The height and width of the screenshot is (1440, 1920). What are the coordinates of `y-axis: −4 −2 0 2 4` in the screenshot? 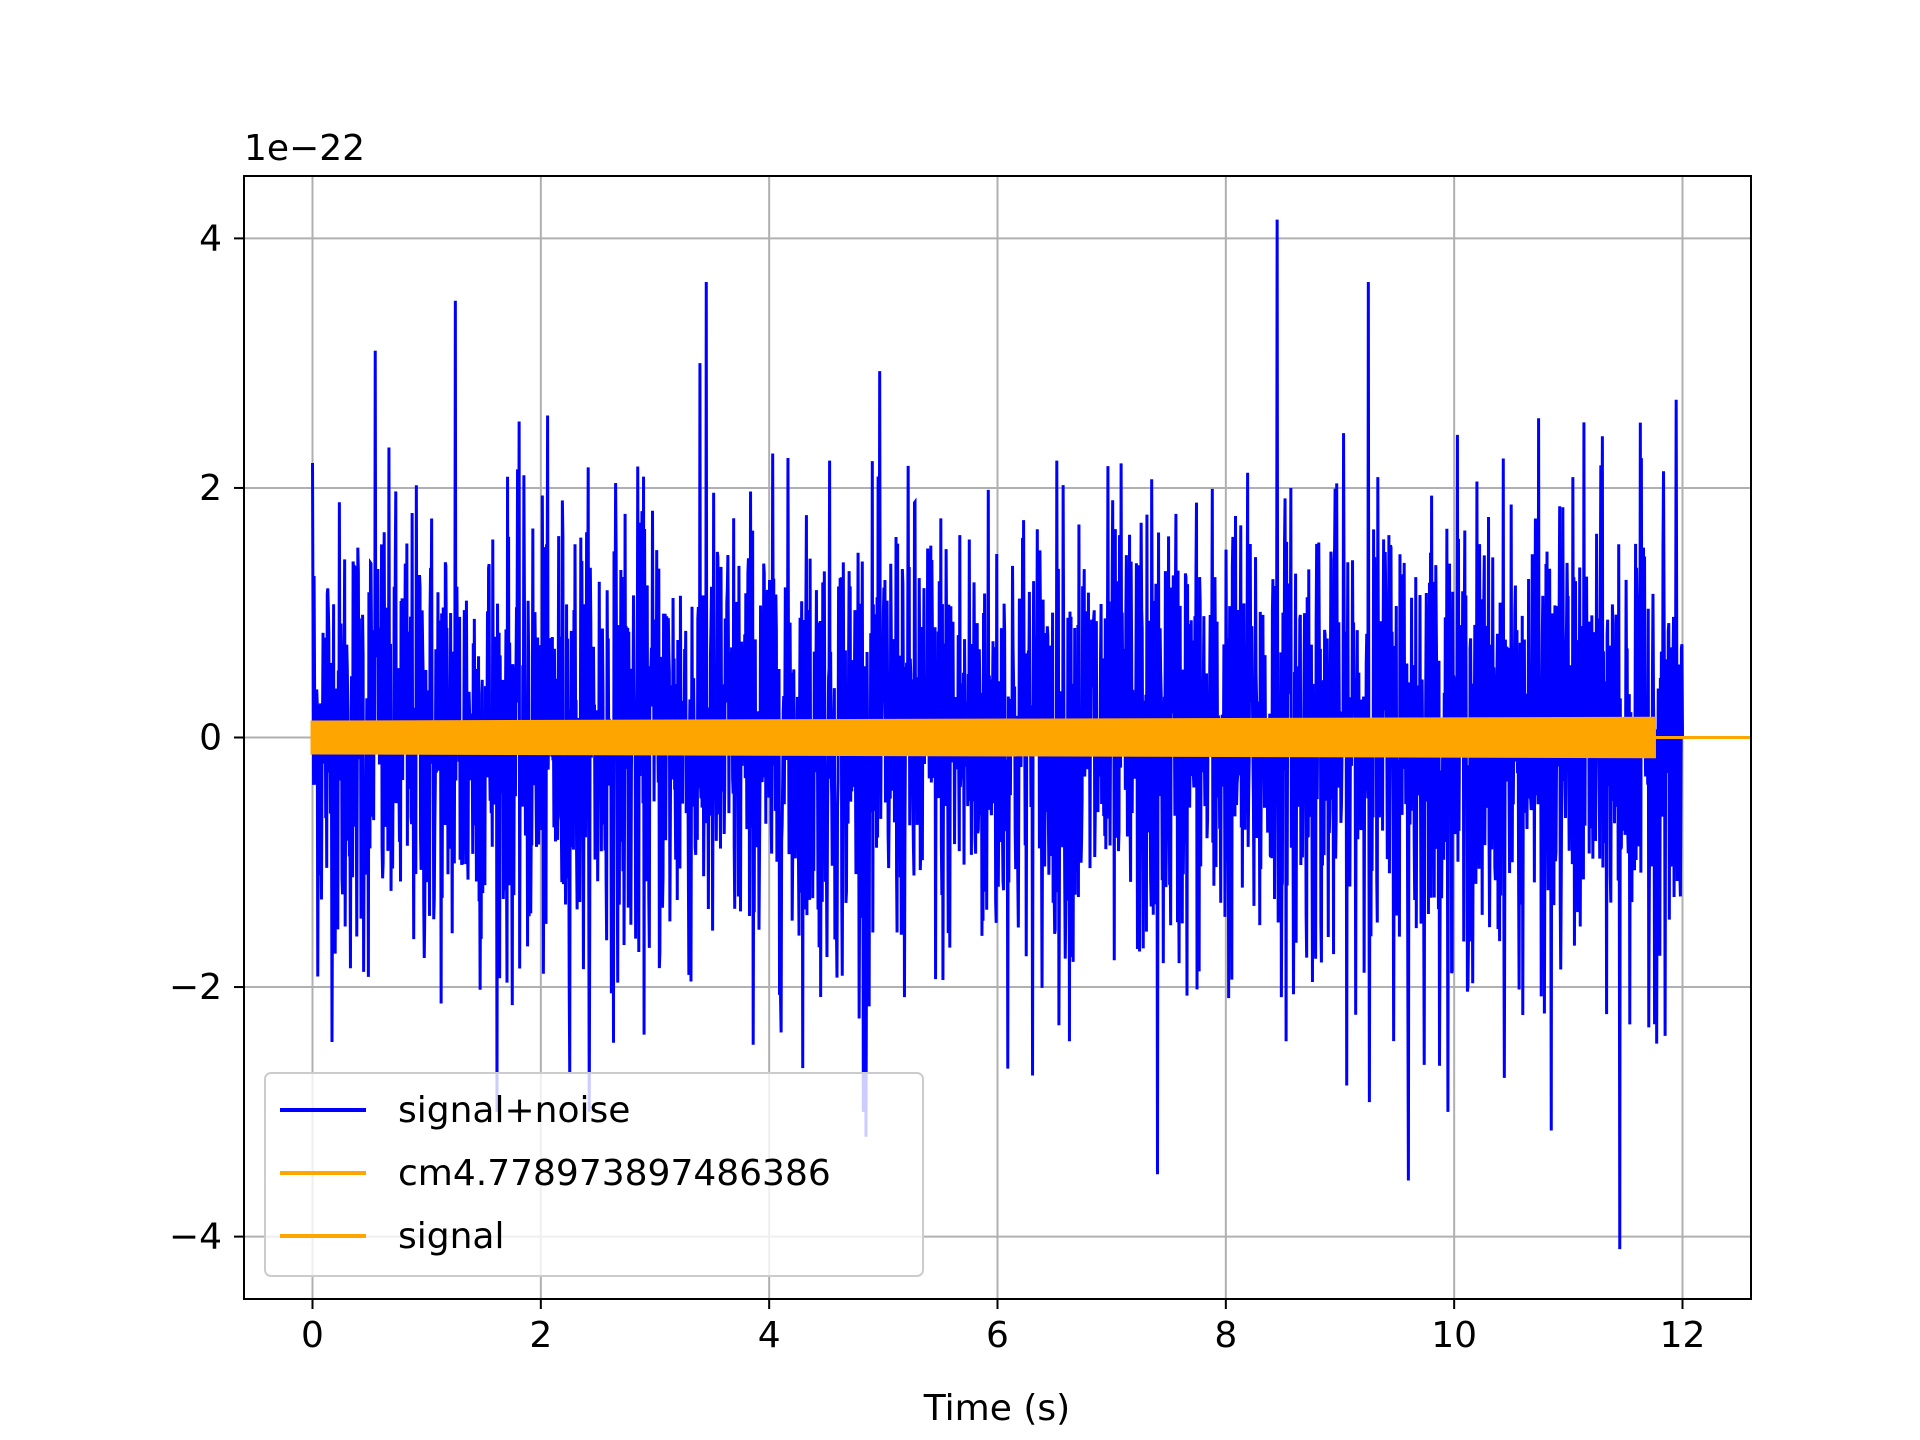 It's located at (206, 738).